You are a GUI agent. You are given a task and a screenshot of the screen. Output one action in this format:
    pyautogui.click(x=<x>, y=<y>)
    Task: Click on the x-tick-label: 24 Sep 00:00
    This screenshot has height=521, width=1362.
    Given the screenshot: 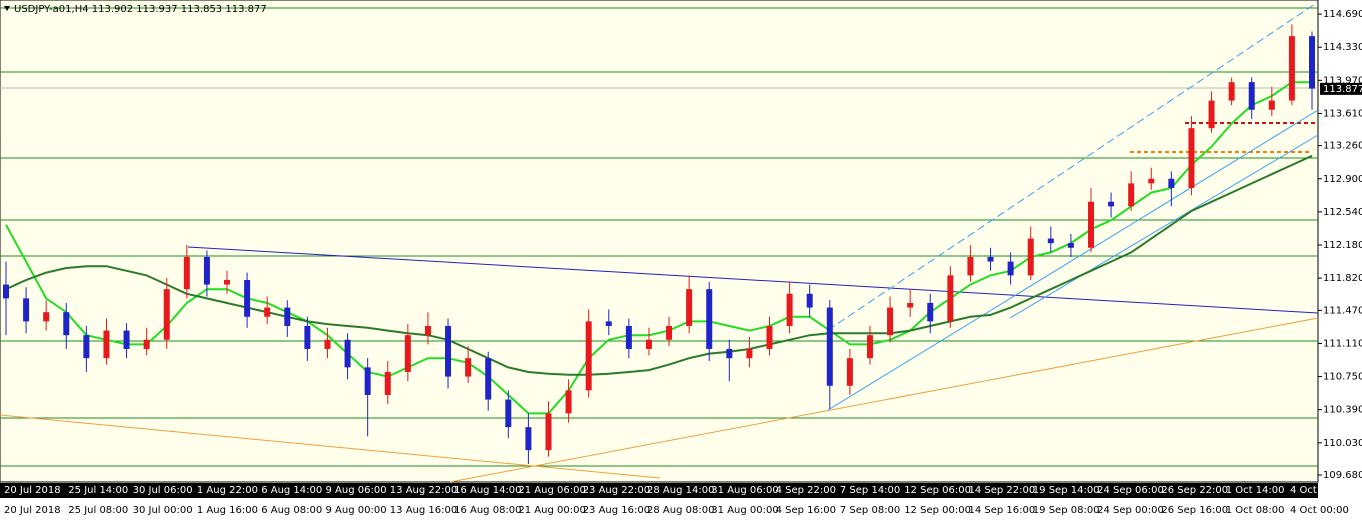 What is the action you would take?
    pyautogui.click(x=1130, y=510)
    